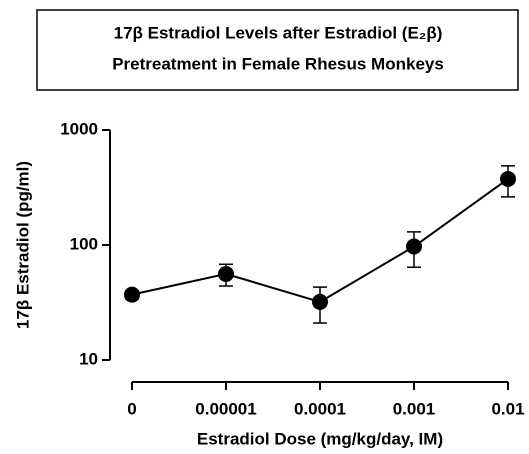 The width and height of the screenshot is (529, 454). Describe the element at coordinates (225, 408) in the screenshot. I see `x-tick-label: 0.00001` at that location.